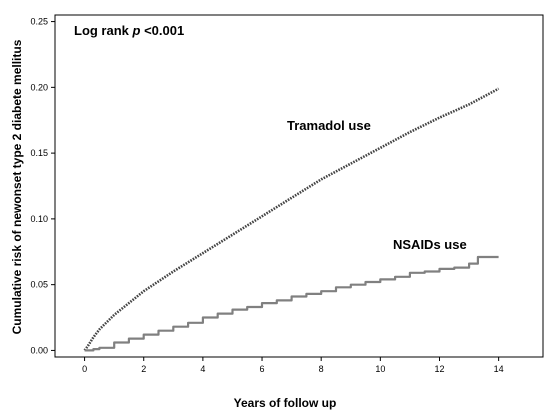 Image resolution: width=550 pixels, height=417 pixels. Describe the element at coordinates (39, 285) in the screenshot. I see `y-tick-label: 0.05` at that location.